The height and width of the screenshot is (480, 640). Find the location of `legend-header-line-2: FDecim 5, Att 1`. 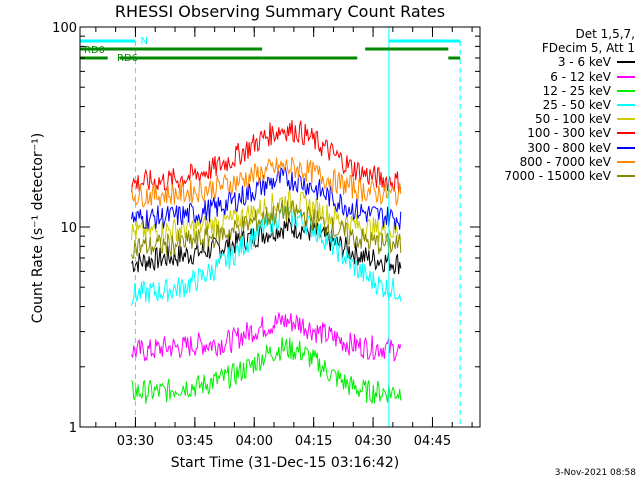

legend-header-line-2: FDecim 5, Att 1 is located at coordinates (588, 48).